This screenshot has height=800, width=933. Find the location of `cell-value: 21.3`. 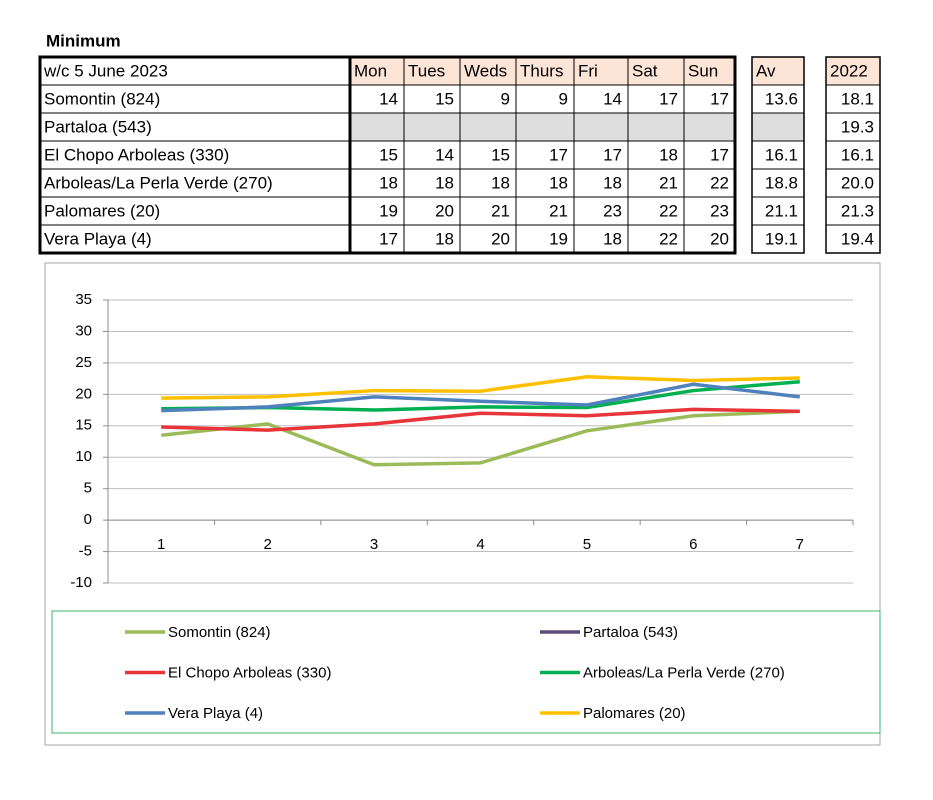

cell-value: 21.3 is located at coordinates (857, 210).